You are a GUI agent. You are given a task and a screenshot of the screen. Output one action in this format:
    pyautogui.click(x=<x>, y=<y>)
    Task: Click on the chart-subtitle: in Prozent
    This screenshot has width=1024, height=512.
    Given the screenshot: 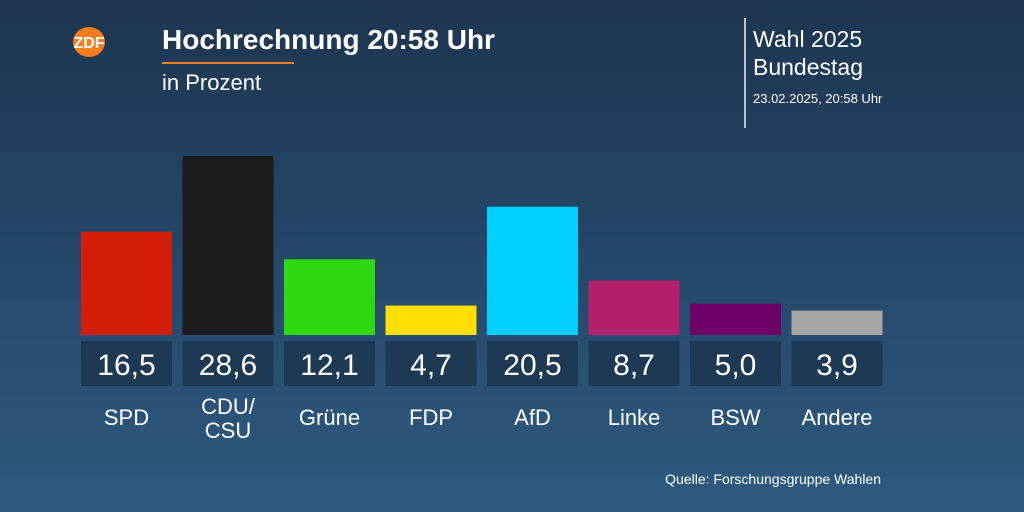 What is the action you would take?
    pyautogui.click(x=212, y=82)
    